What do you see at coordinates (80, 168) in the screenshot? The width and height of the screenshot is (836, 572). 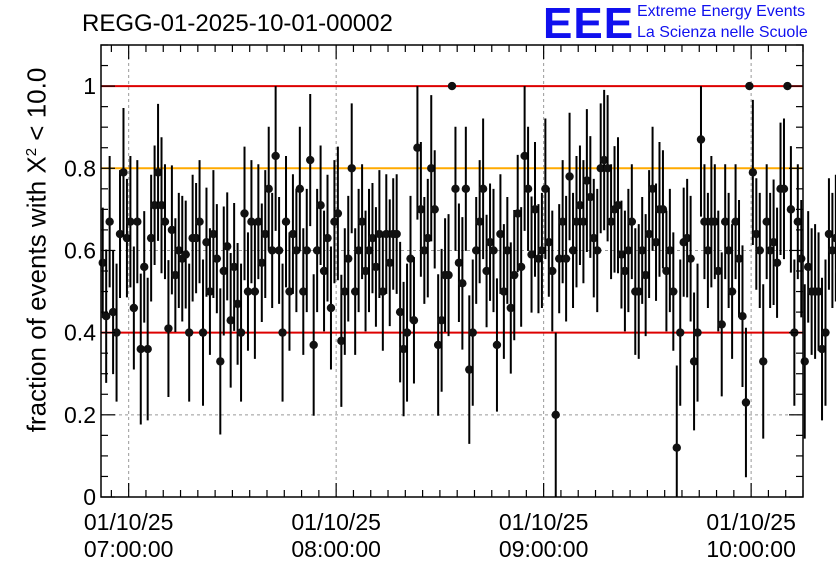 I see `y-tick-label: 0.8` at bounding box center [80, 168].